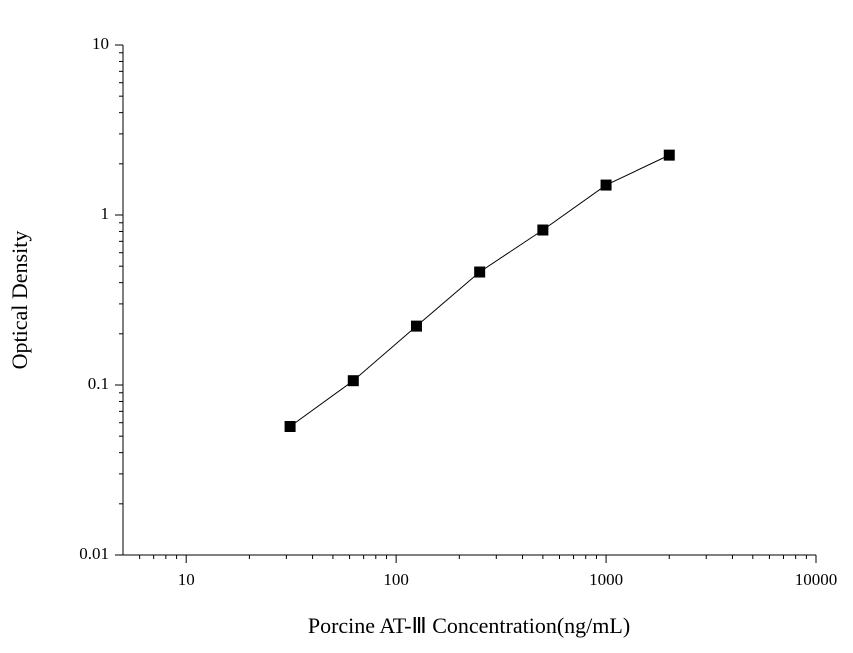 Image resolution: width=853 pixels, height=653 pixels. Describe the element at coordinates (94, 553) in the screenshot. I see `y-tick-label: 0.01` at that location.